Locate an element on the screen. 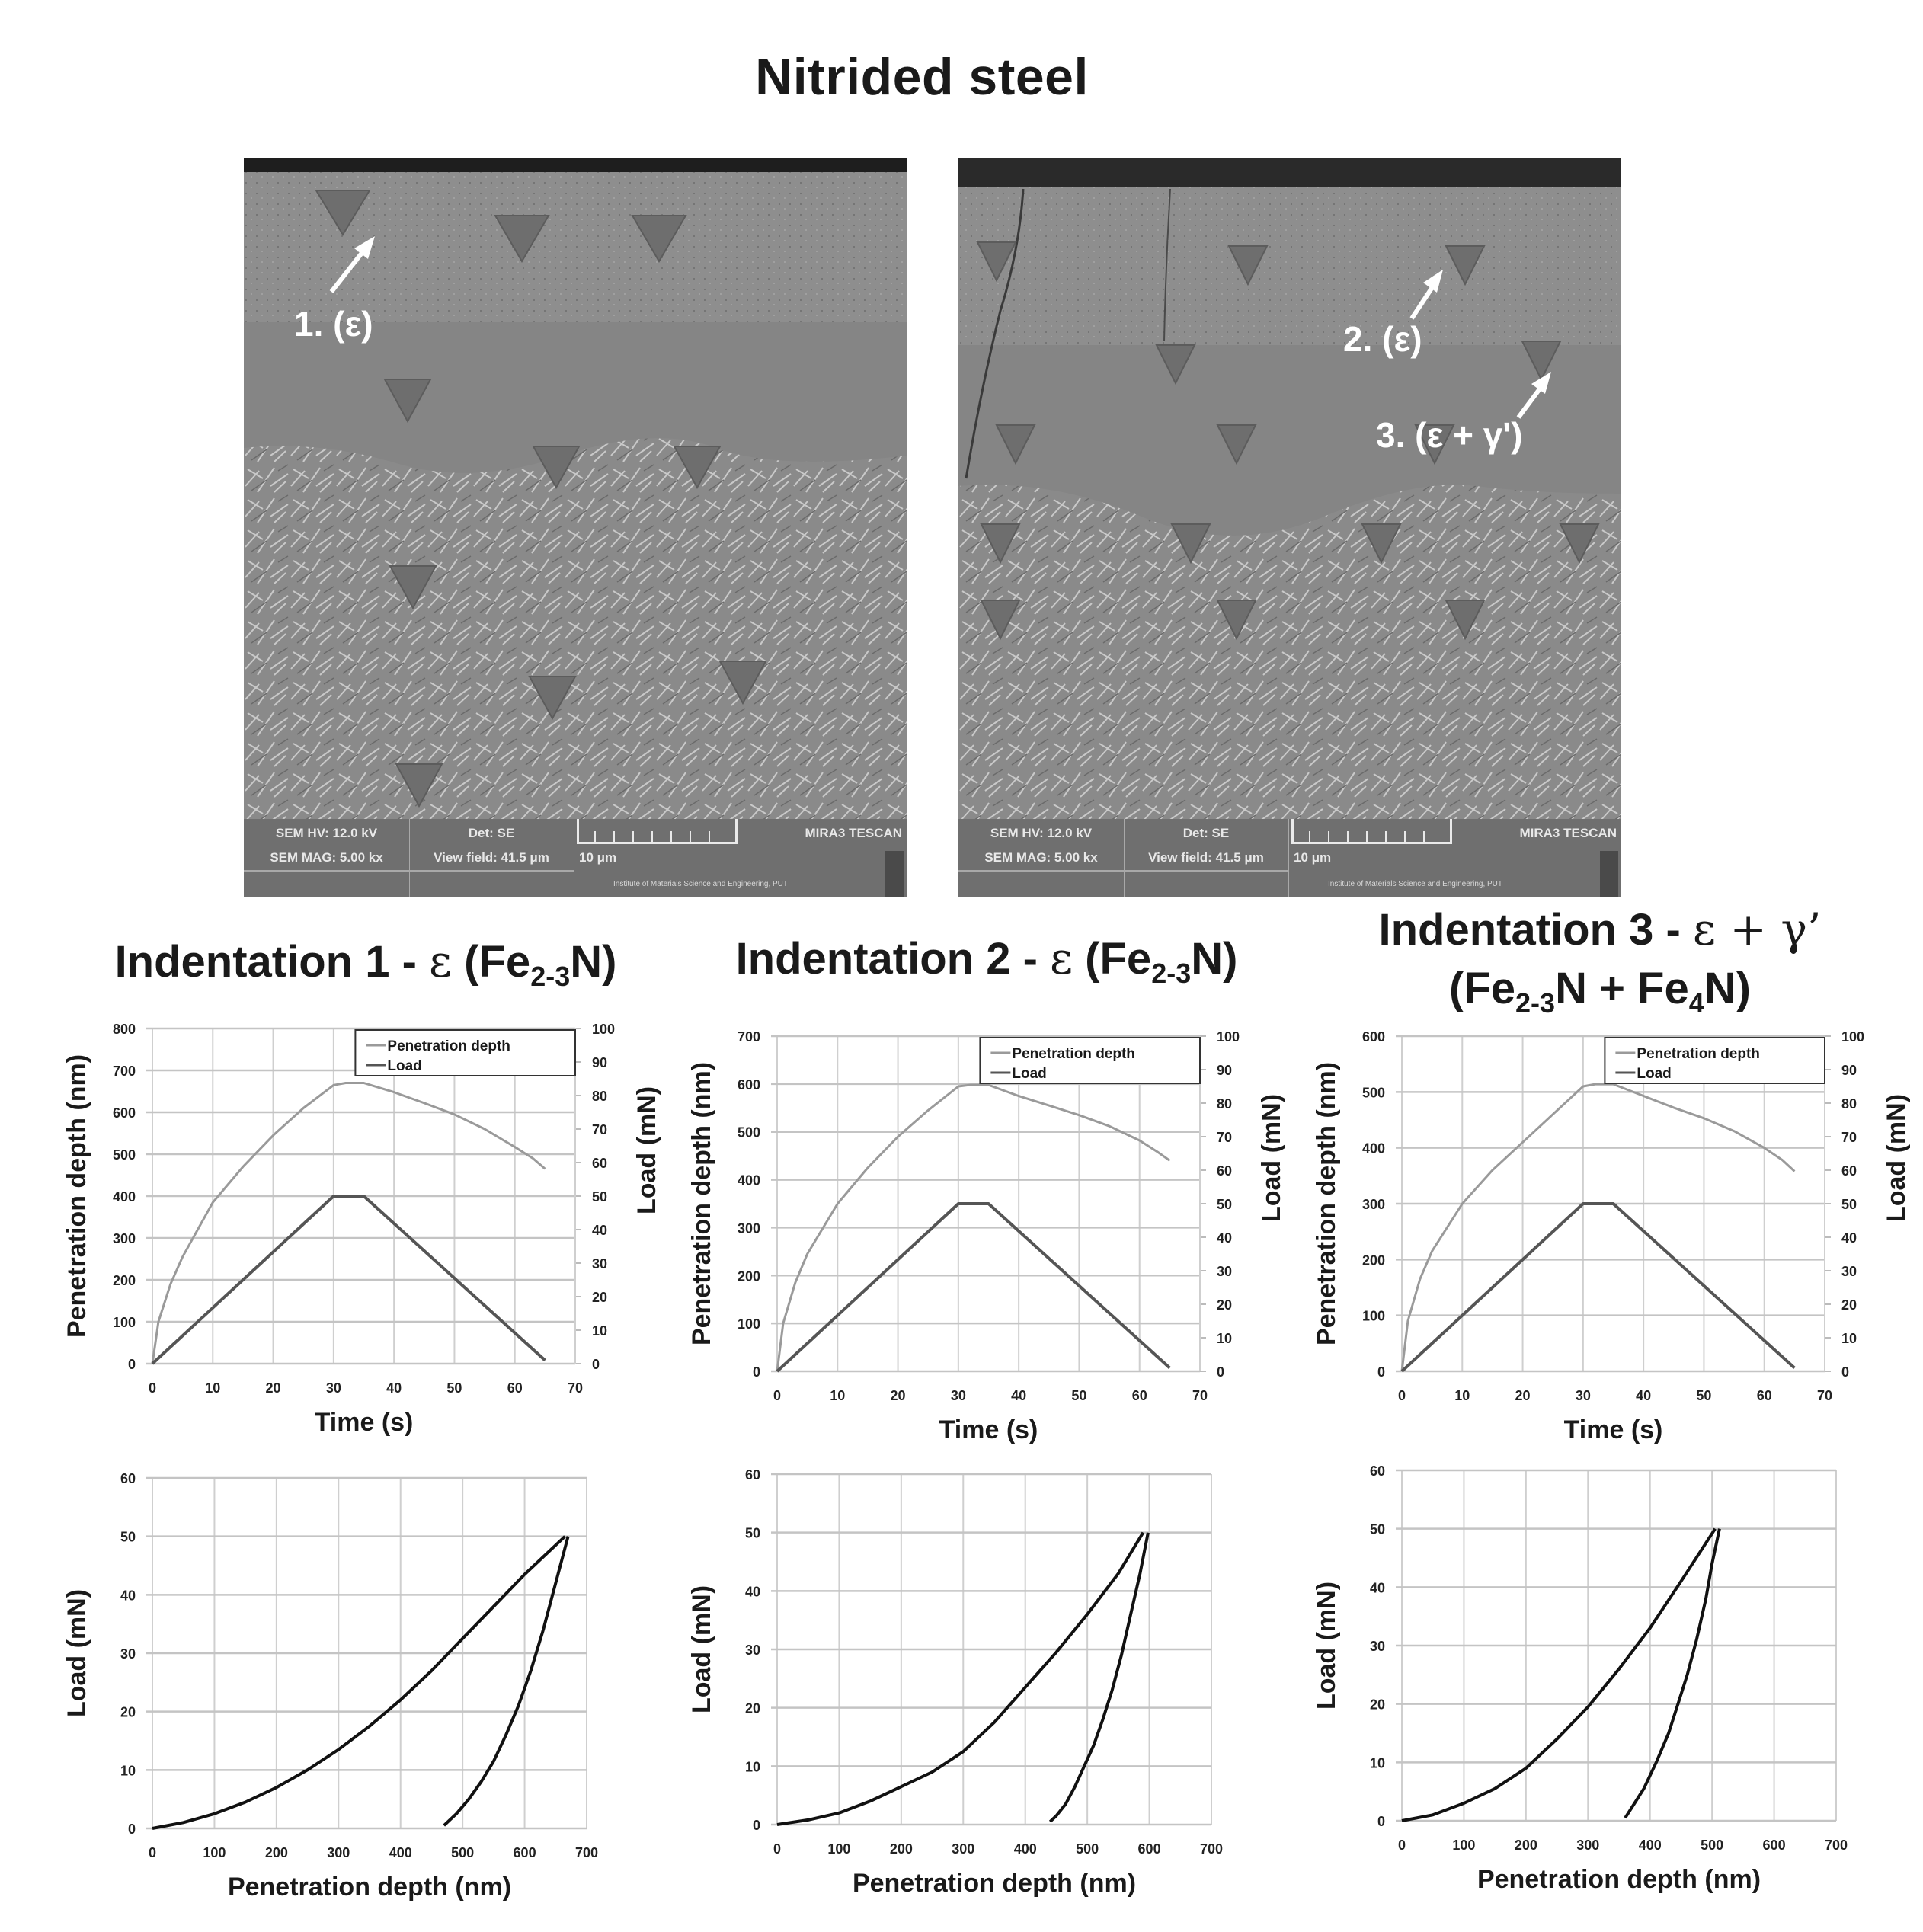 This screenshot has width=1923, height=1932. scale-label: 10 μm is located at coordinates (1313, 857).